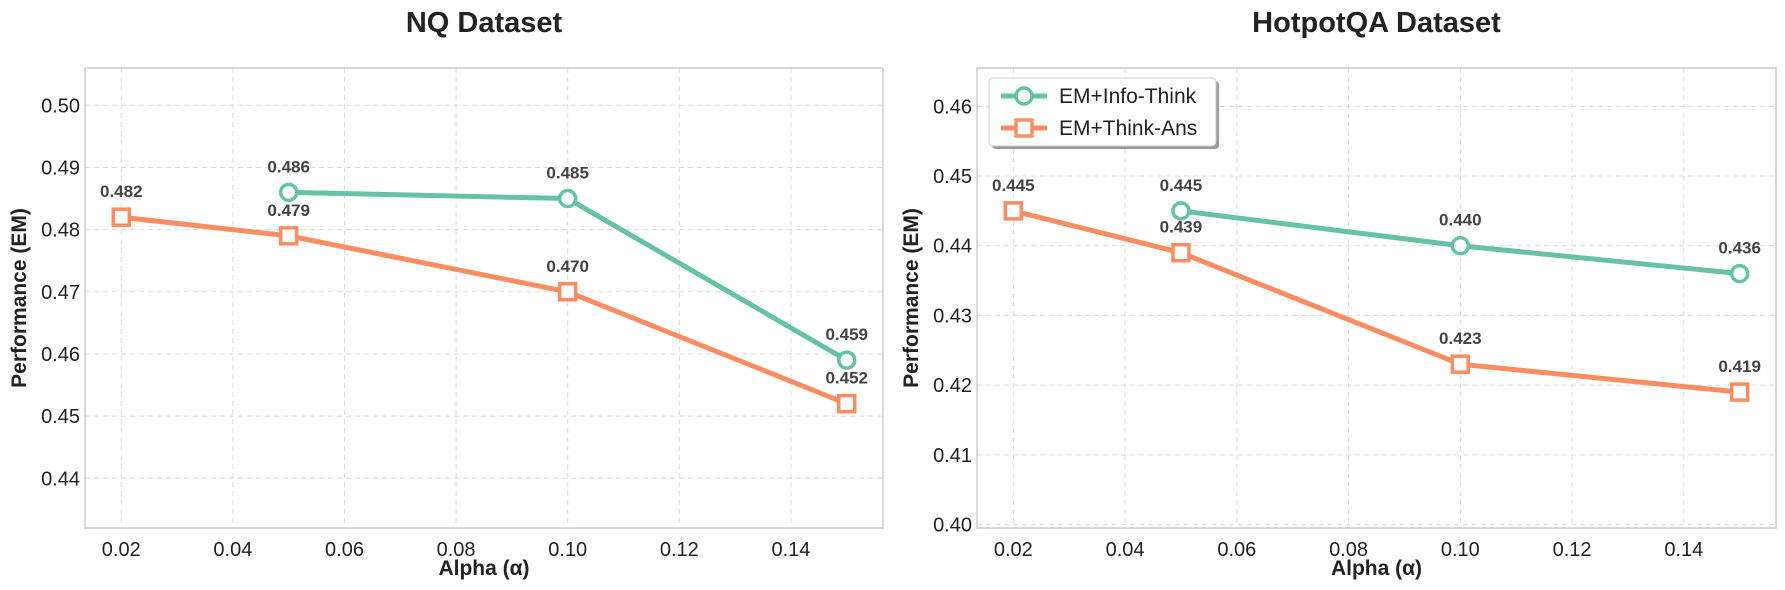  Describe the element at coordinates (1739, 248) in the screenshot. I see `data-label: 0.436` at that location.